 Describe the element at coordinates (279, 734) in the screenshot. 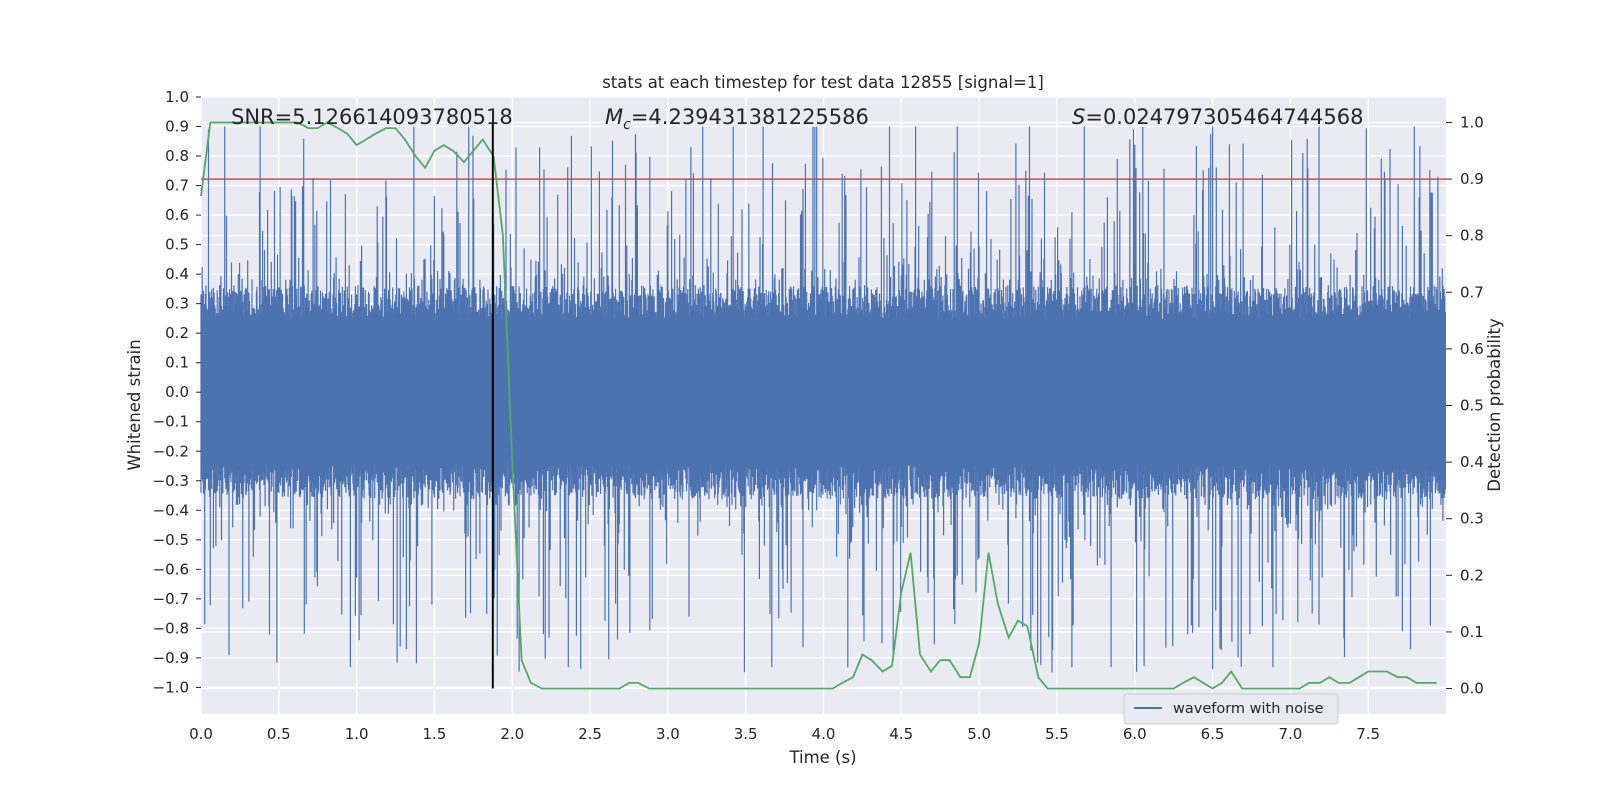

I see `x-tick-1: 0.5` at that location.